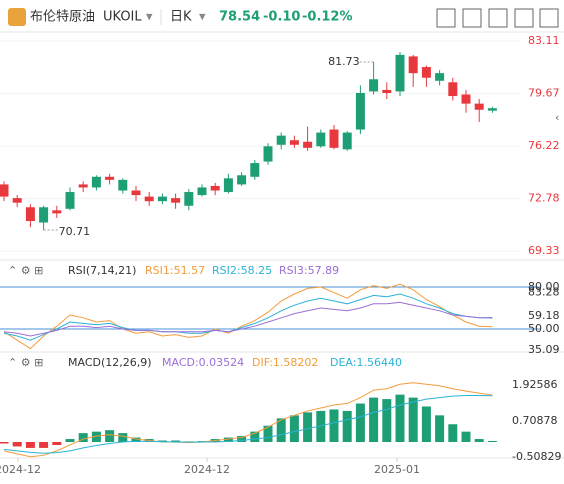 The width and height of the screenshot is (564, 484). I want to click on y-tick-label: 80.00, so click(544, 286).